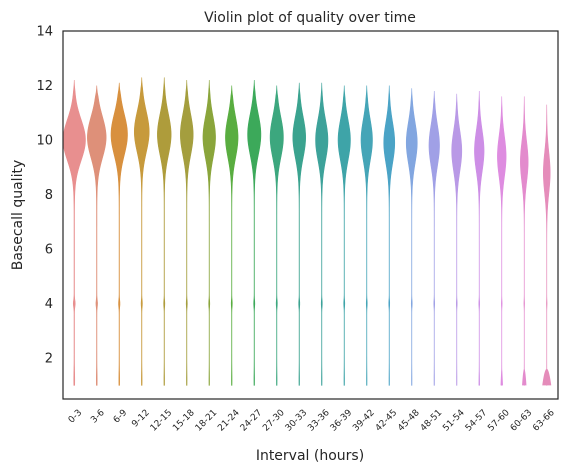 Image resolution: width=575 pixels, height=473 pixels. What do you see at coordinates (499, 421) in the screenshot?
I see `x-tick-label: 57-60` at bounding box center [499, 421].